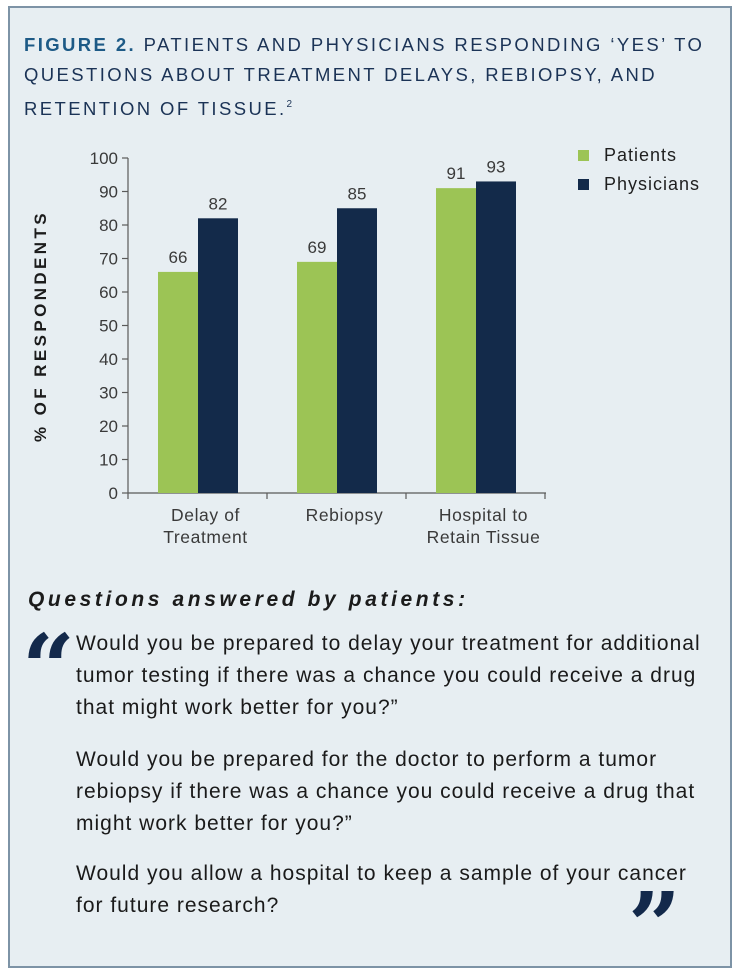 The width and height of the screenshot is (744, 980). Describe the element at coordinates (640, 155) in the screenshot. I see `legend-label-patients: Patients` at that location.